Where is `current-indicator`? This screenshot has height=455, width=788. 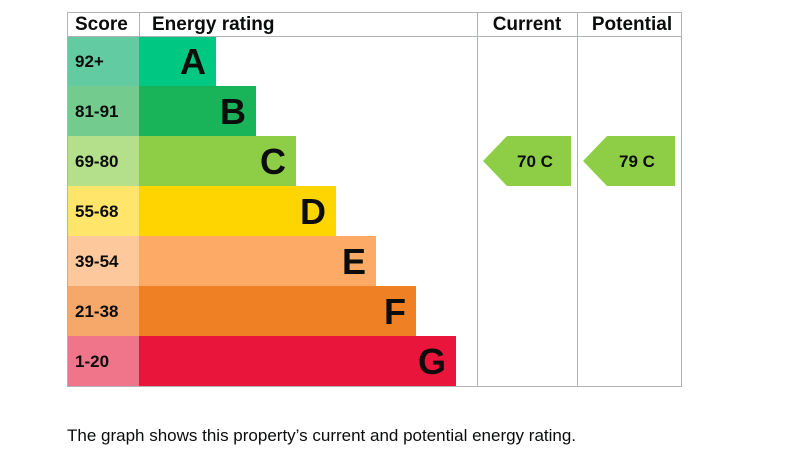
current-indicator is located at coordinates (527, 161).